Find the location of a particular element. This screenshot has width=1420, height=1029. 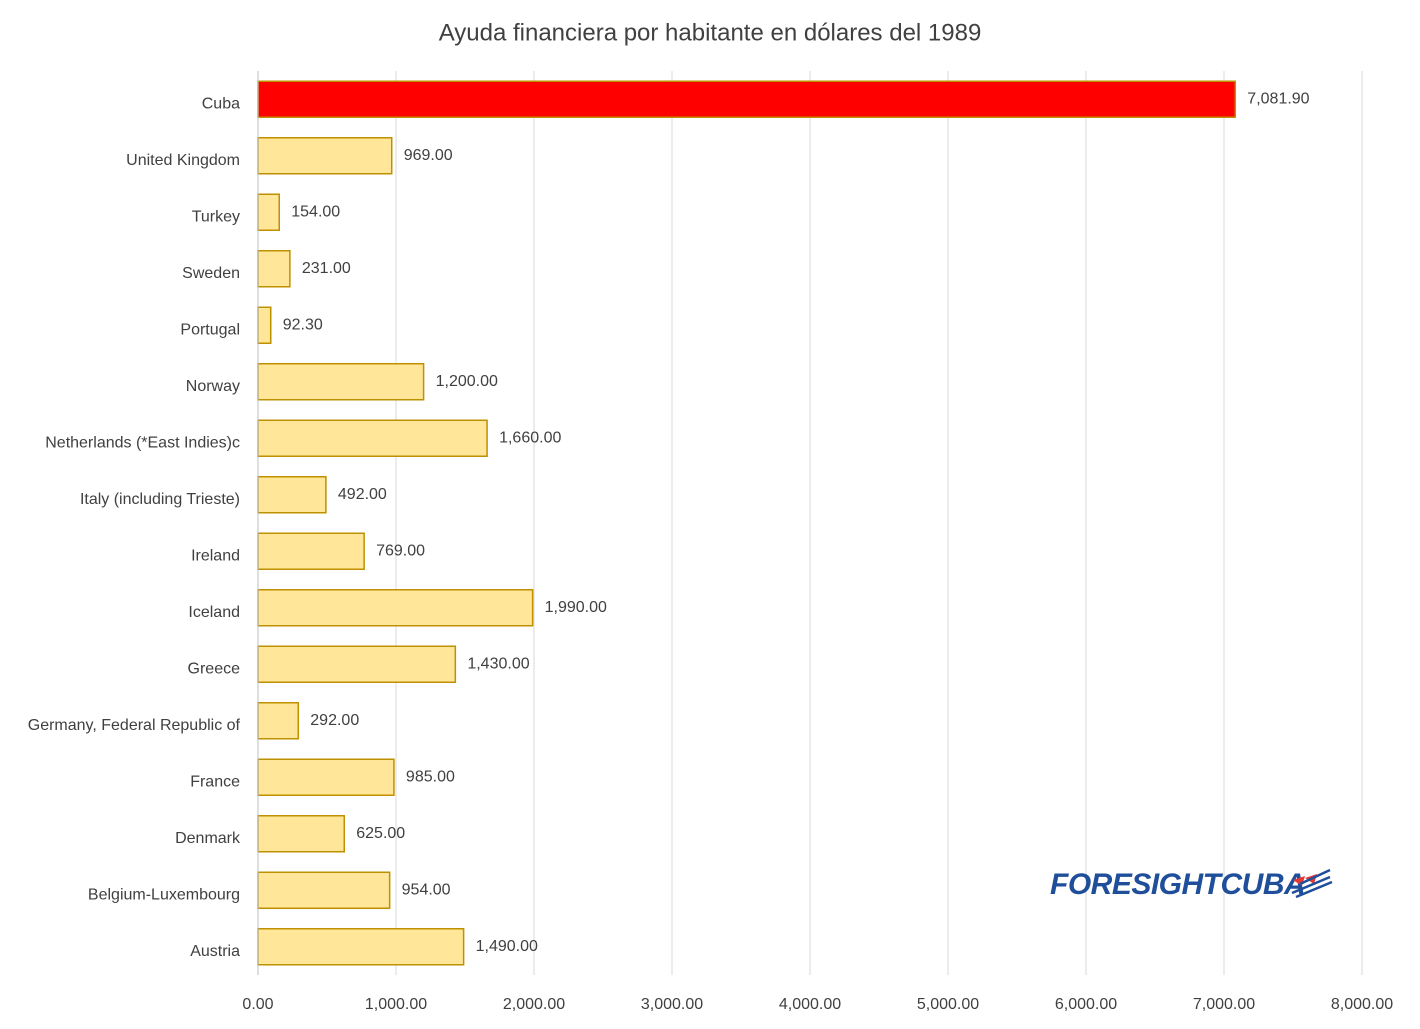

value-label: 231.00 is located at coordinates (326, 268).